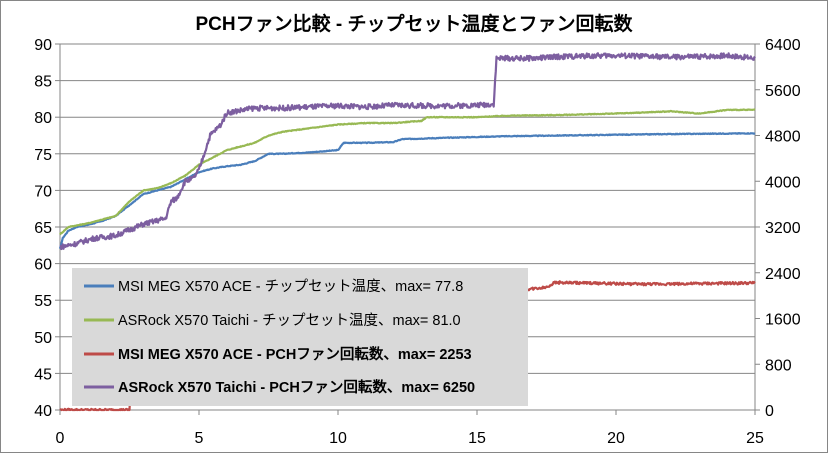  Describe the element at coordinates (43, 191) in the screenshot. I see `y-tick-label: 70` at that location.